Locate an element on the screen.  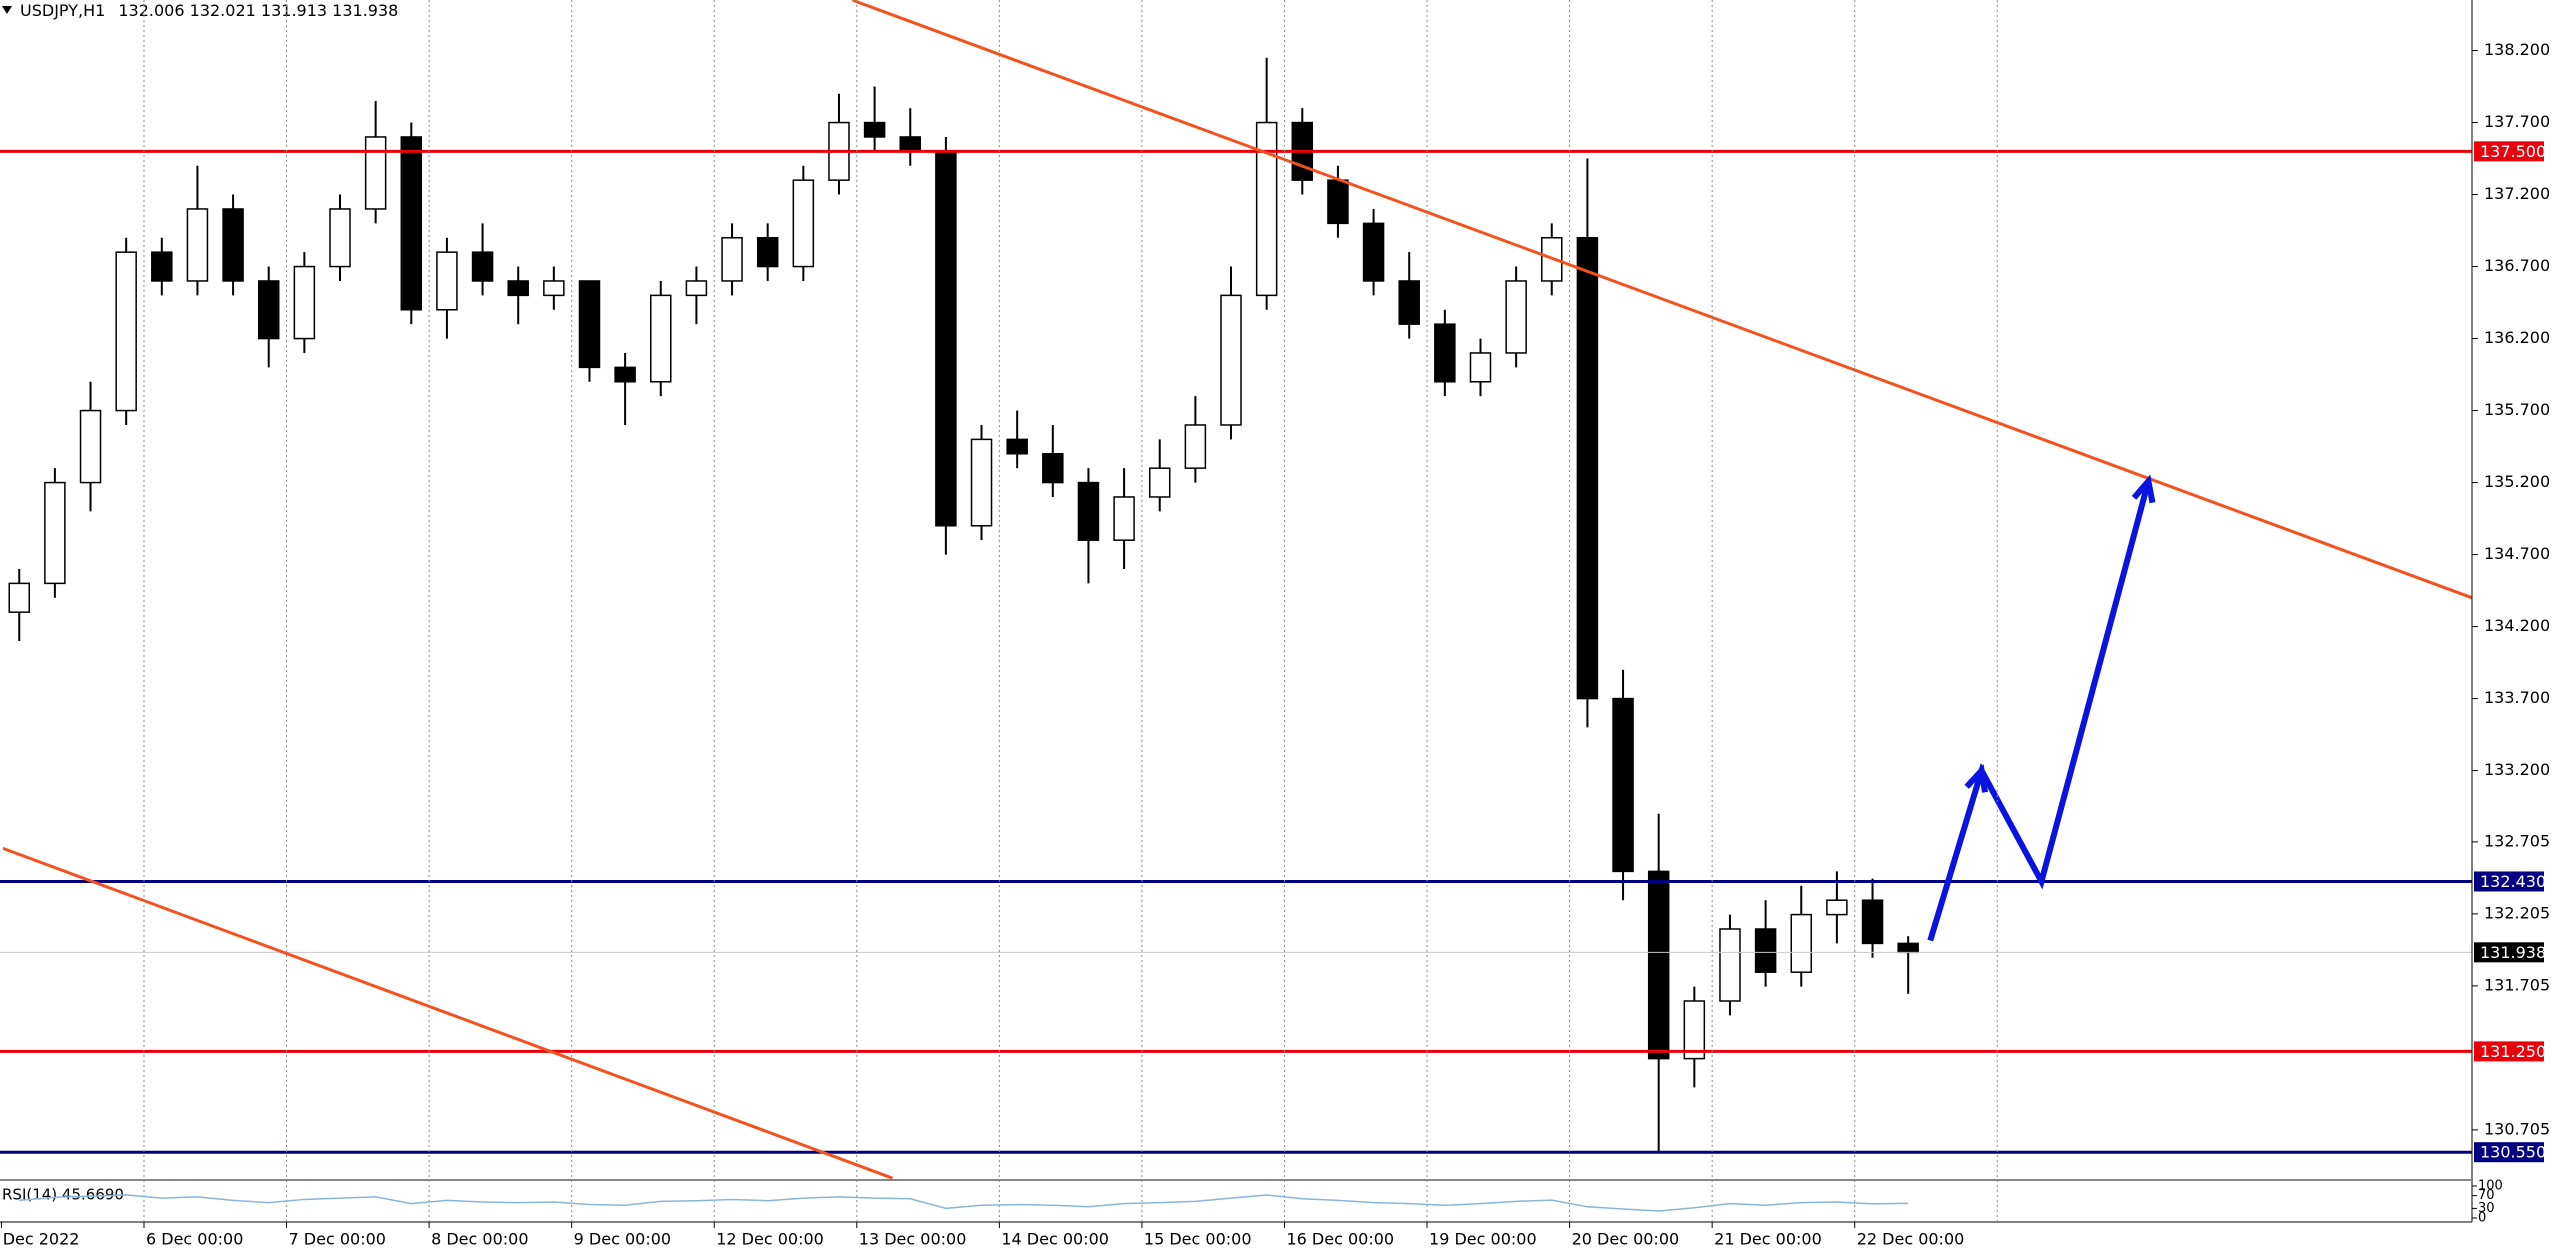
open-value: 132.006 is located at coordinates (151, 10).